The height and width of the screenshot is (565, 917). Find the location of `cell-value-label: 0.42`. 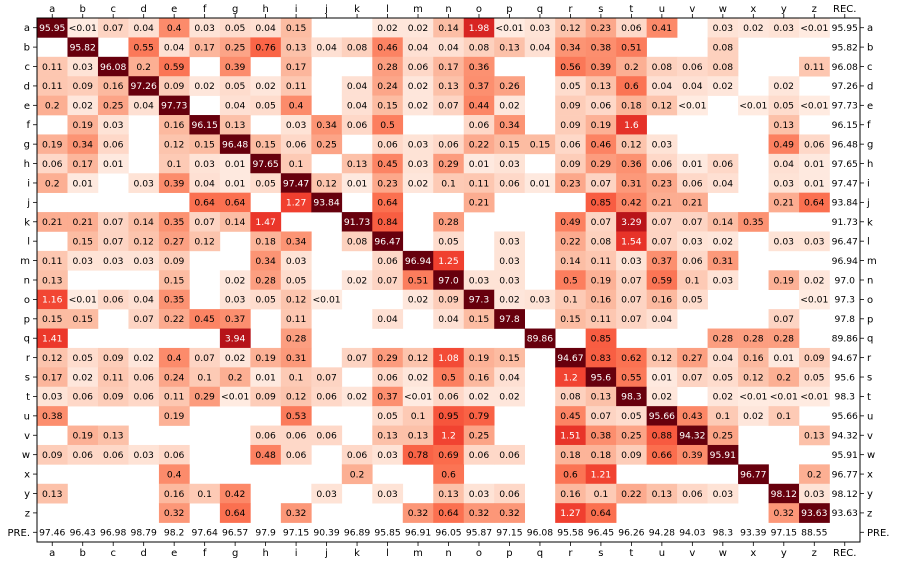

cell-value-label: 0.42 is located at coordinates (631, 203).